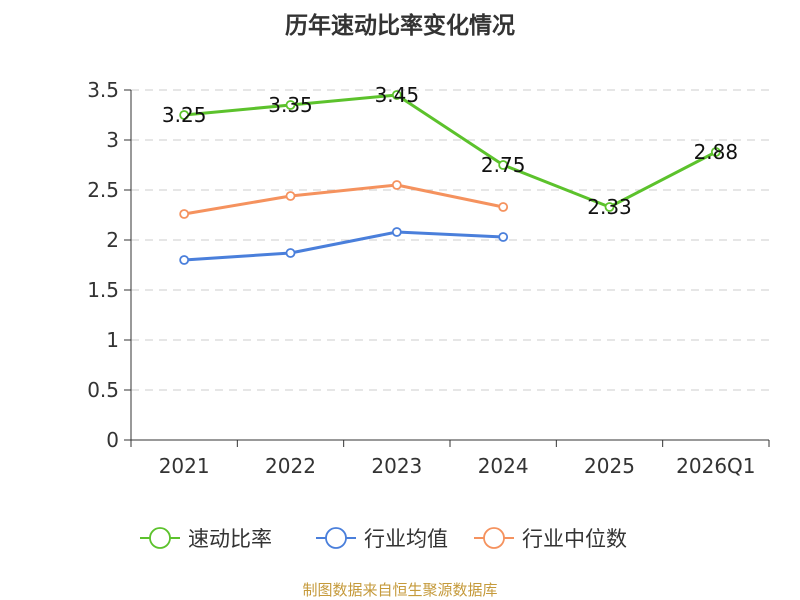 The image size is (800, 600). I want to click on y-tick-label: 1.5, so click(103, 290).